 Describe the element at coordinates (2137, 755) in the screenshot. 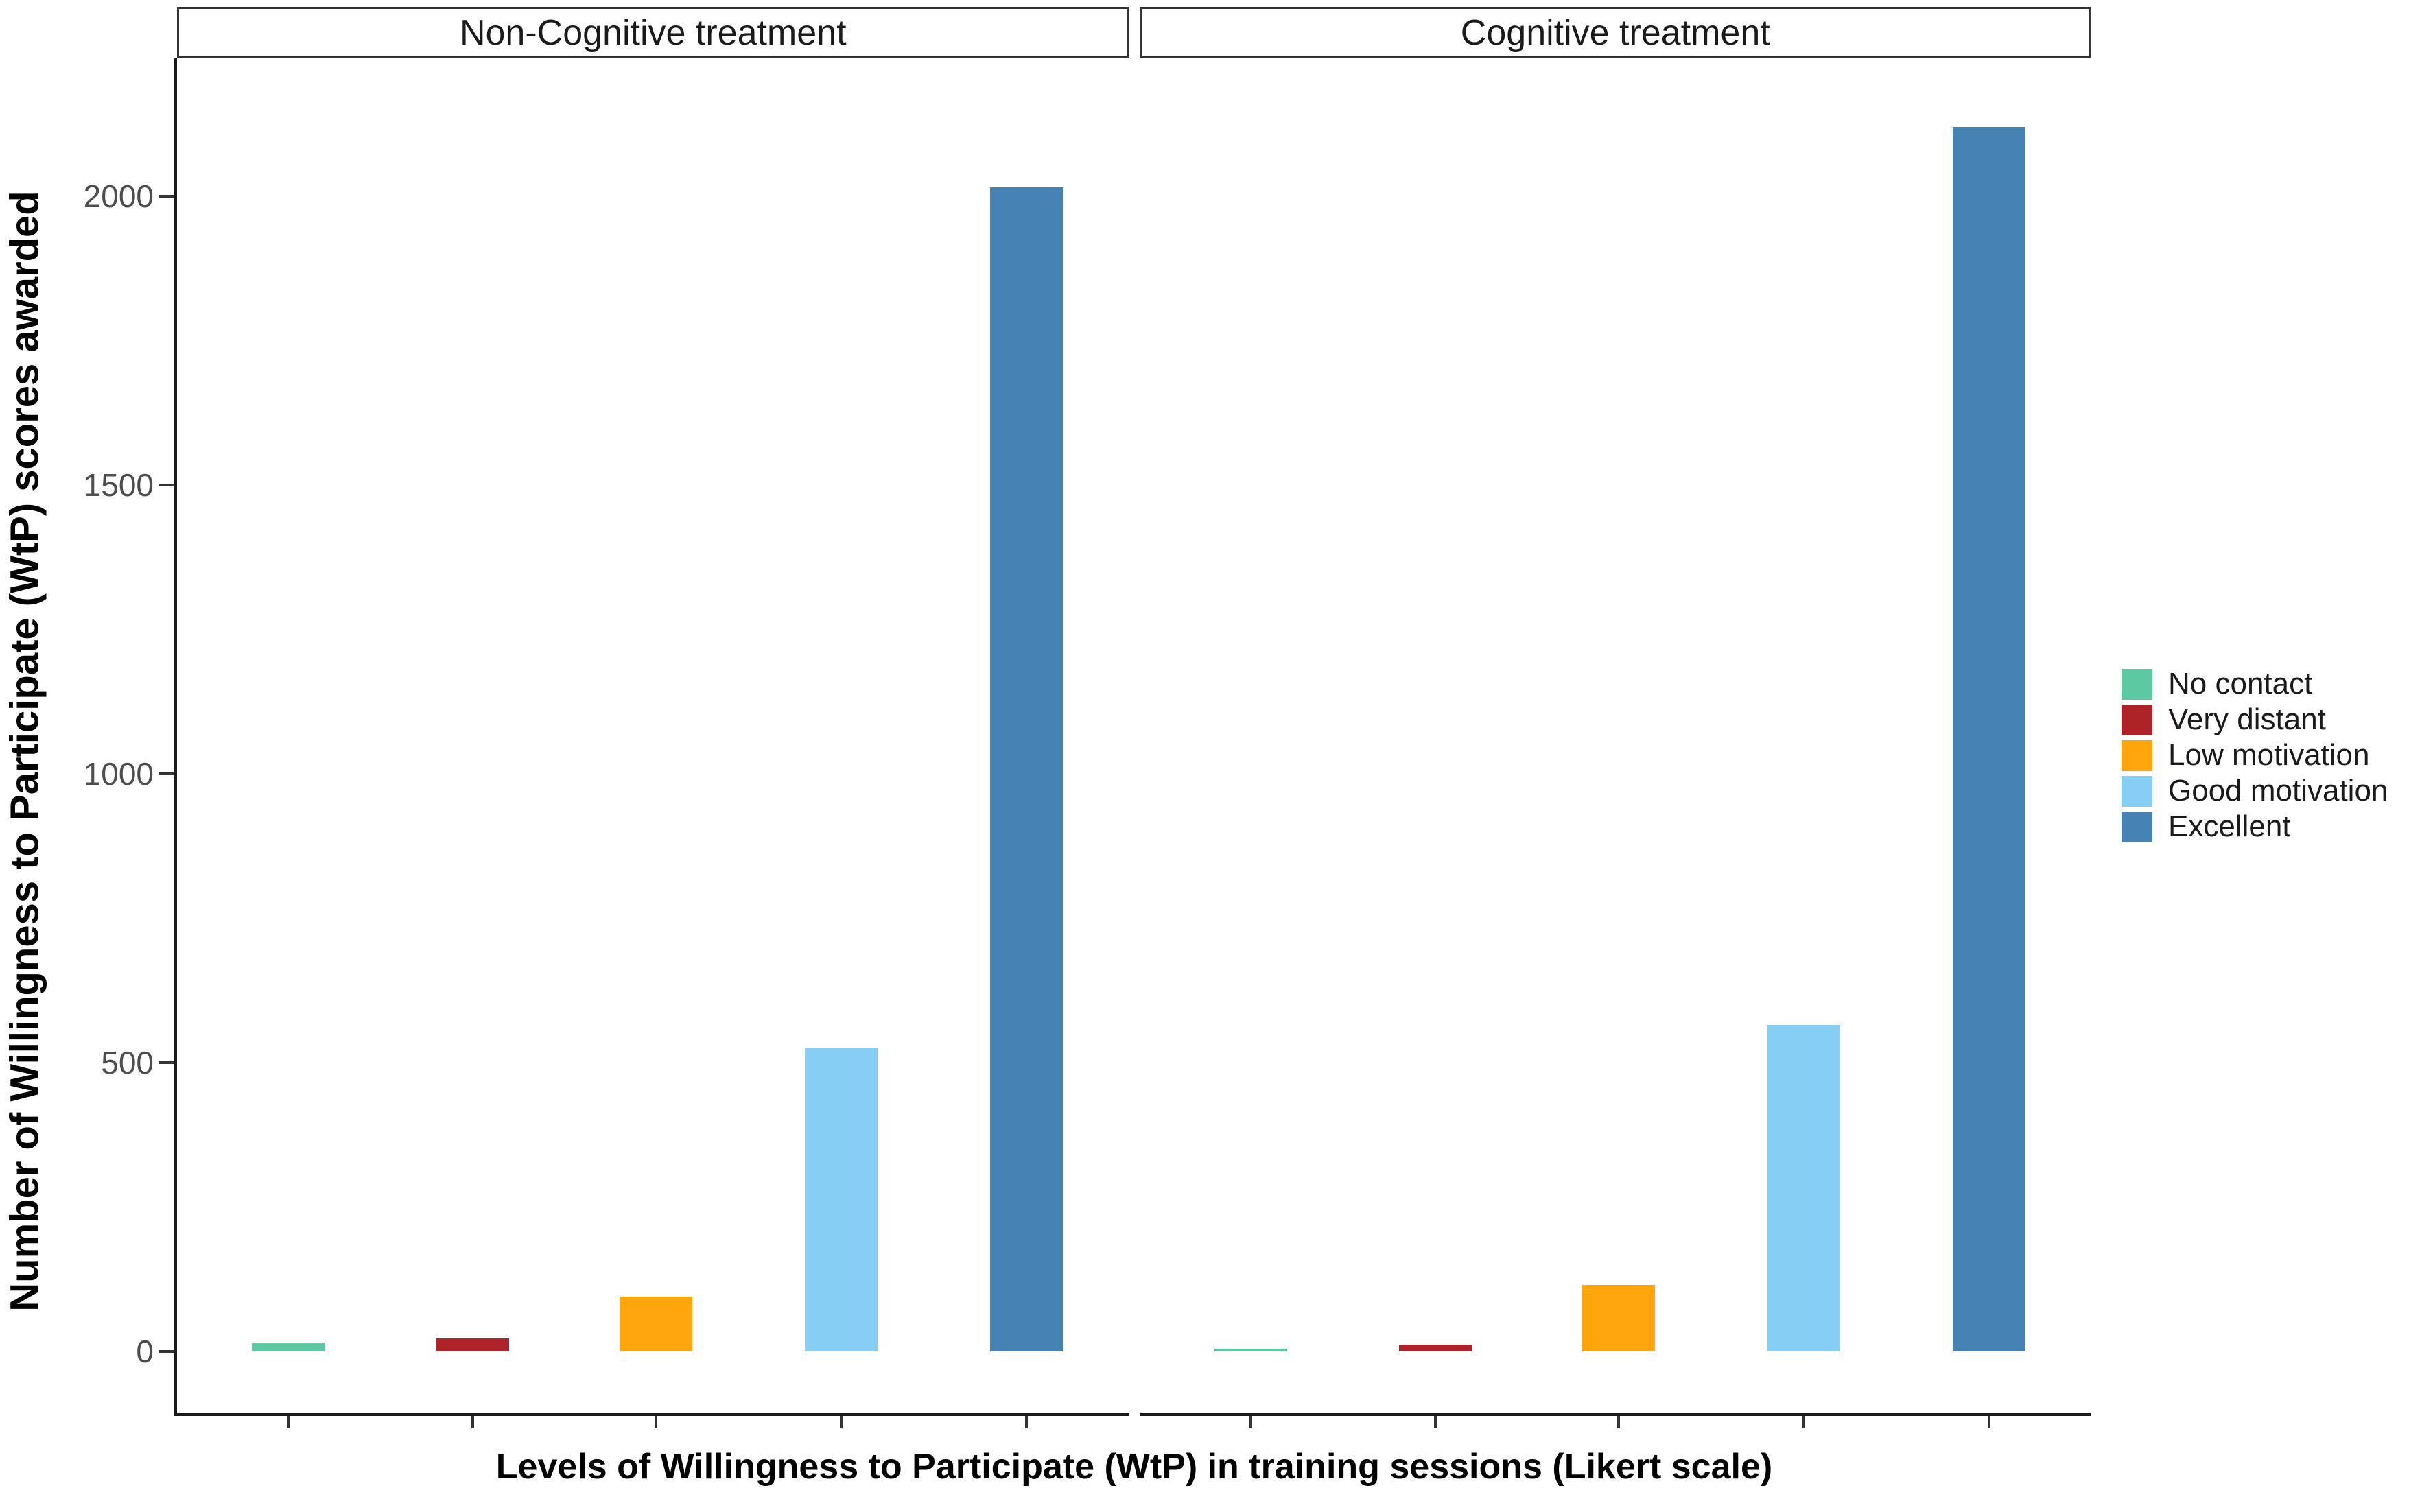

I see `legend-swatch-low-motivation` at that location.